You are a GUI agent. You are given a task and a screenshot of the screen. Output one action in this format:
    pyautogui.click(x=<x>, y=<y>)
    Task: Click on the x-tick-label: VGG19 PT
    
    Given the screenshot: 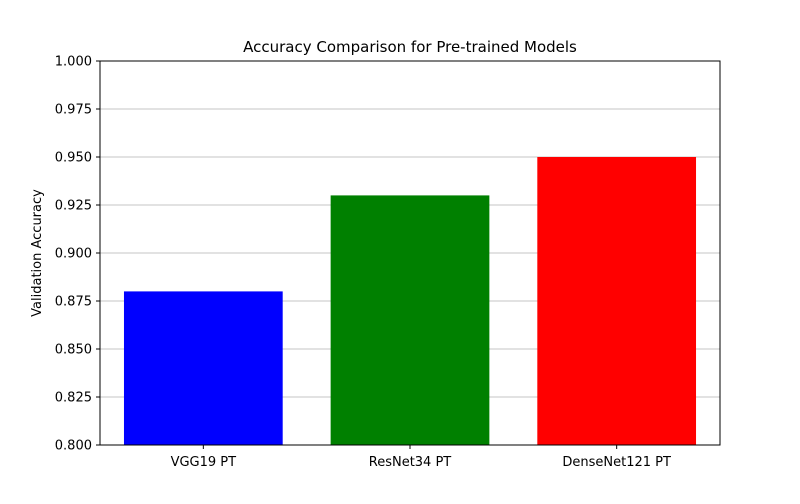 What is the action you would take?
    pyautogui.click(x=204, y=462)
    